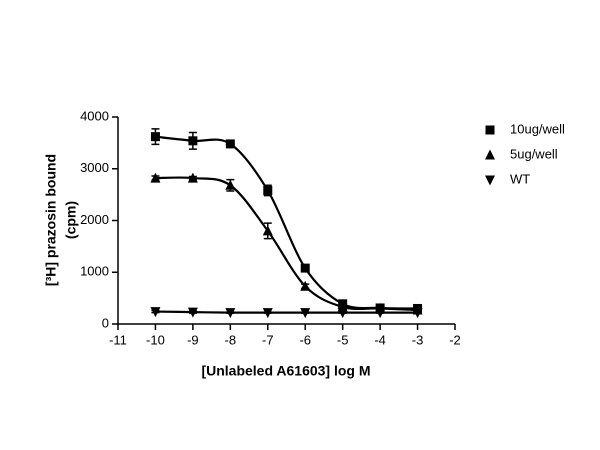 This screenshot has width=600, height=450. What do you see at coordinates (418, 339) in the screenshot?
I see `x-tick-label: -3` at bounding box center [418, 339].